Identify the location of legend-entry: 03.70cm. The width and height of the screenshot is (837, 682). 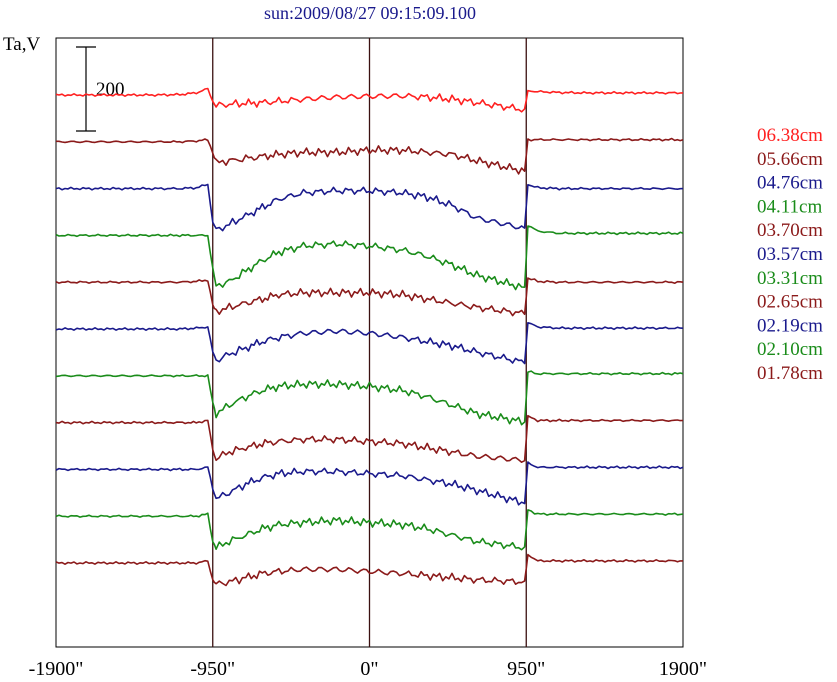
(790, 230).